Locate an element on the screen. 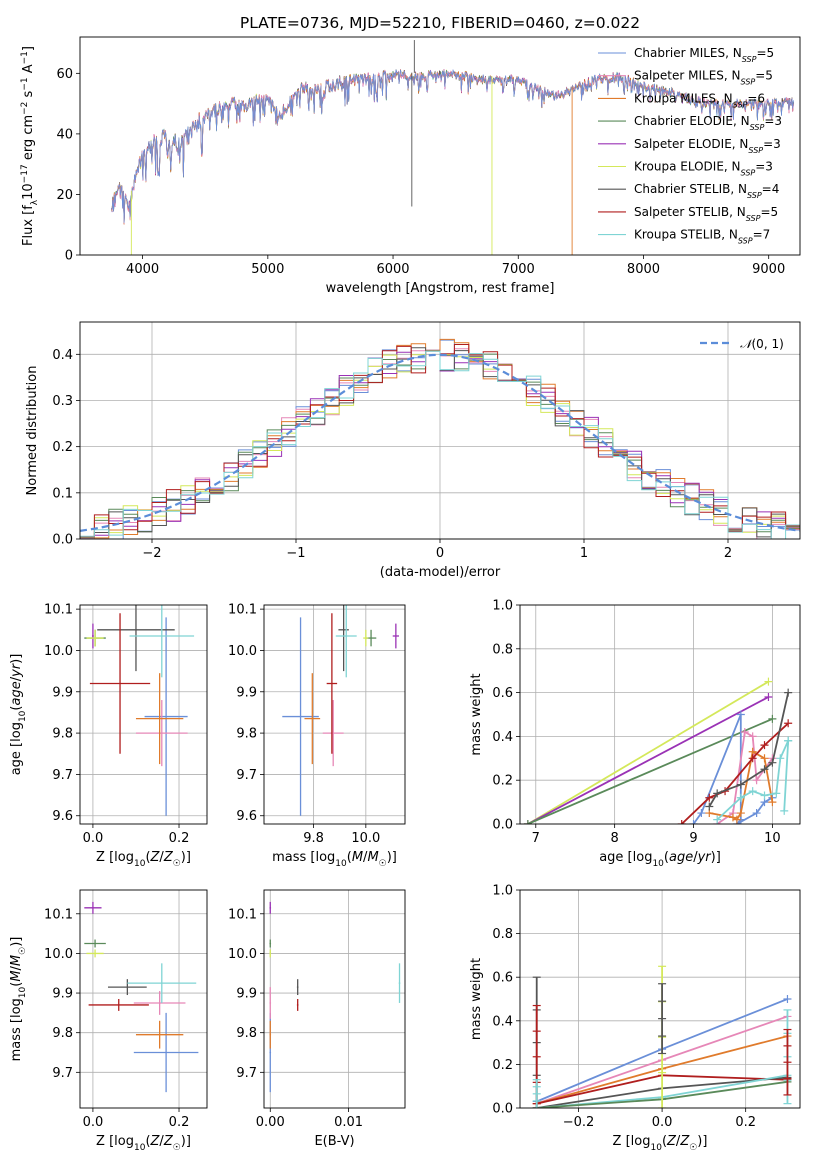 The width and height of the screenshot is (819, 1174). weight-marker-kroupa-elodie is located at coordinates (768, 681).